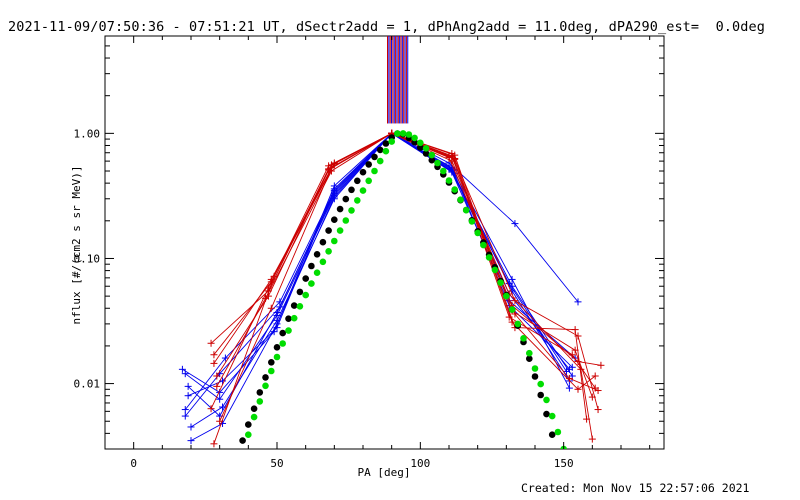  Describe the element at coordinates (564, 463) in the screenshot. I see `x-tick-label: 150` at that location.